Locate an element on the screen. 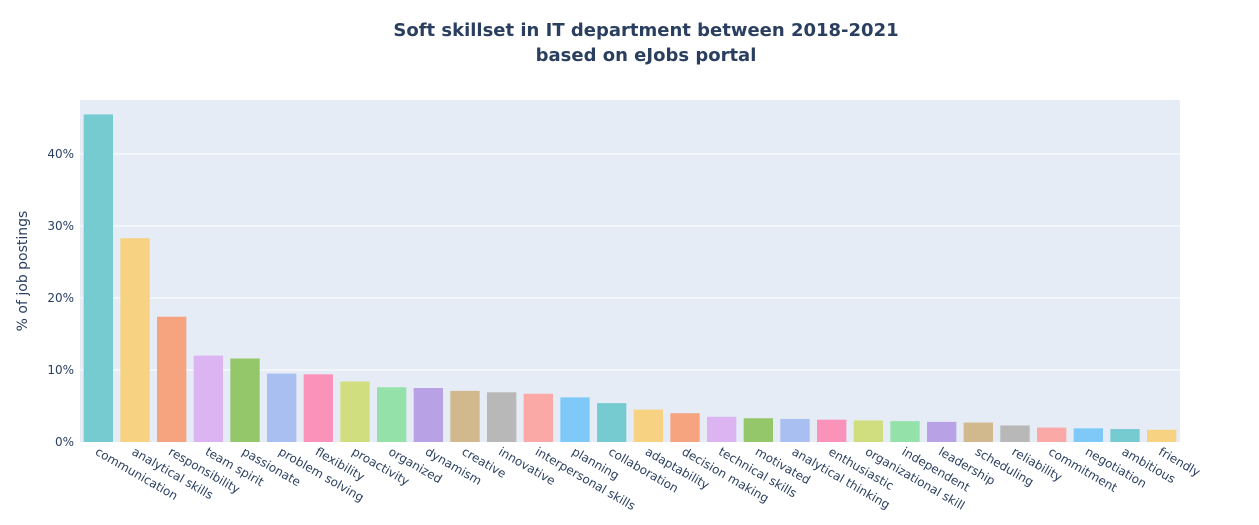  bar-leadership is located at coordinates (942, 431).